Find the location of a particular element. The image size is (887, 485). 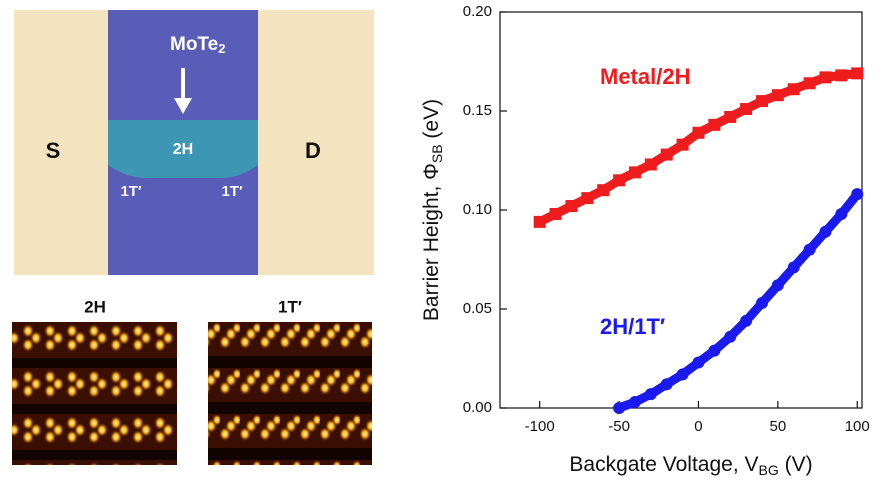

arrow-head is located at coordinates (183, 106).